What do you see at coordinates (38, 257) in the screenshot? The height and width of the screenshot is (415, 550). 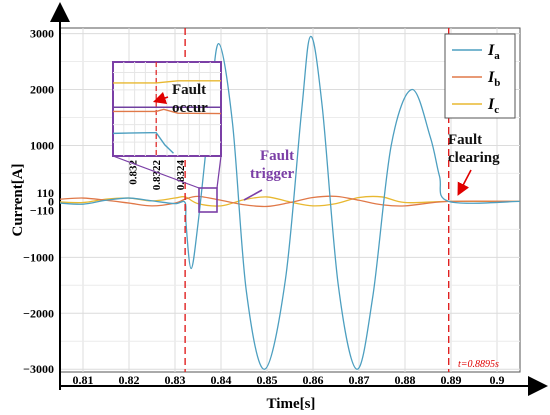 I see `y-tick-label: −1000` at bounding box center [38, 257].